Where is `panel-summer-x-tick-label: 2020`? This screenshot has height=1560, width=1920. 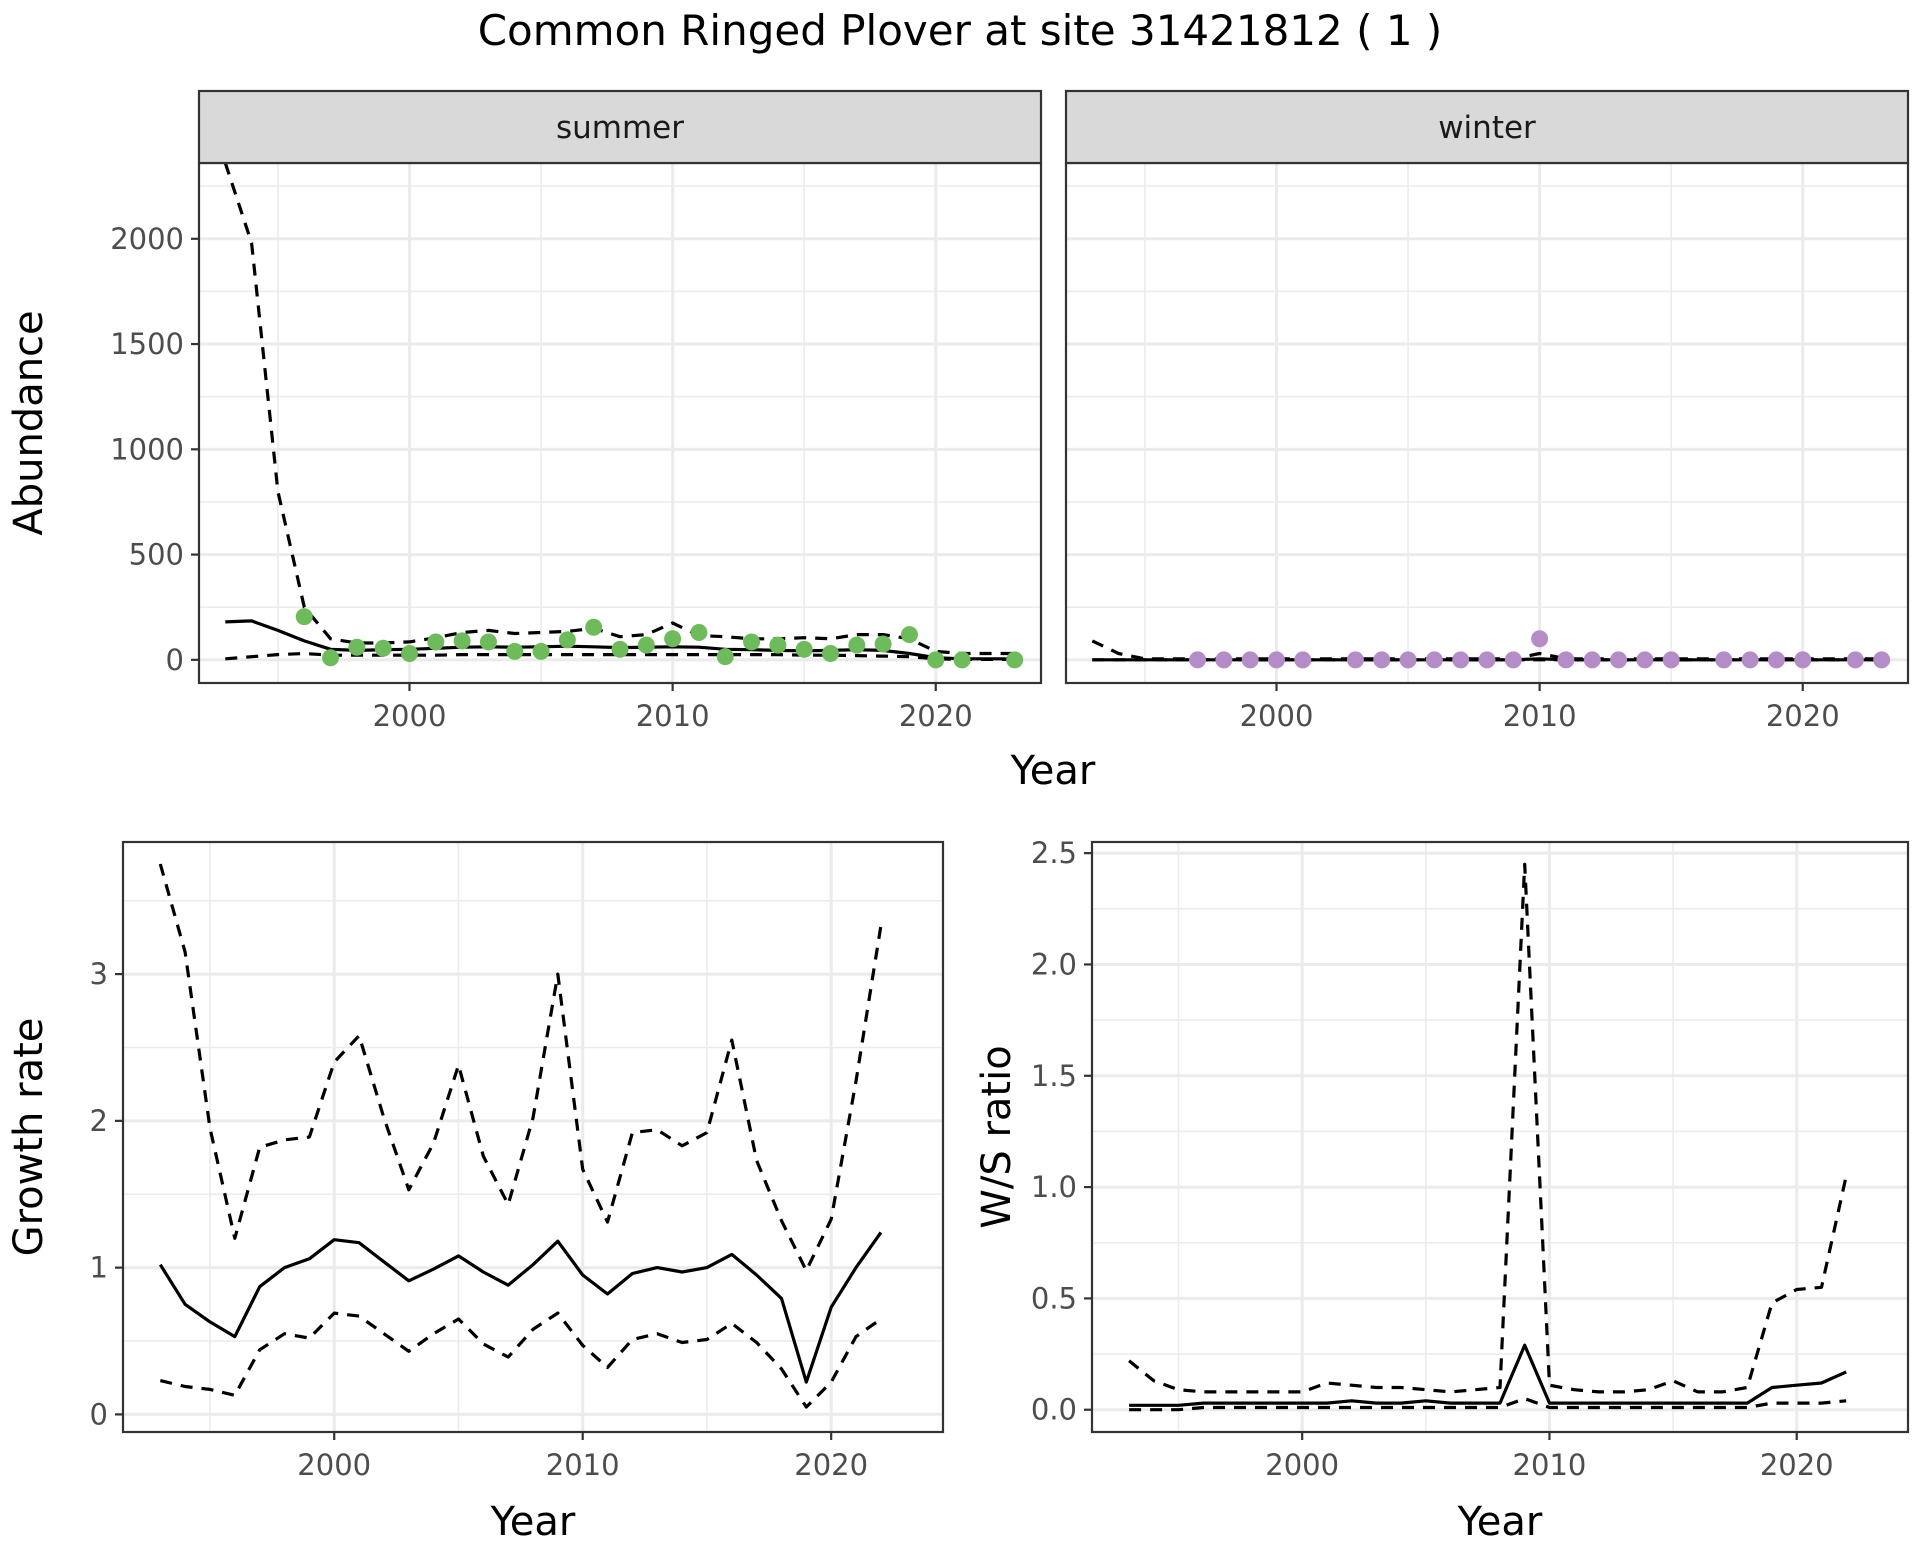
panel-summer-x-tick-label: 2020 is located at coordinates (936, 716).